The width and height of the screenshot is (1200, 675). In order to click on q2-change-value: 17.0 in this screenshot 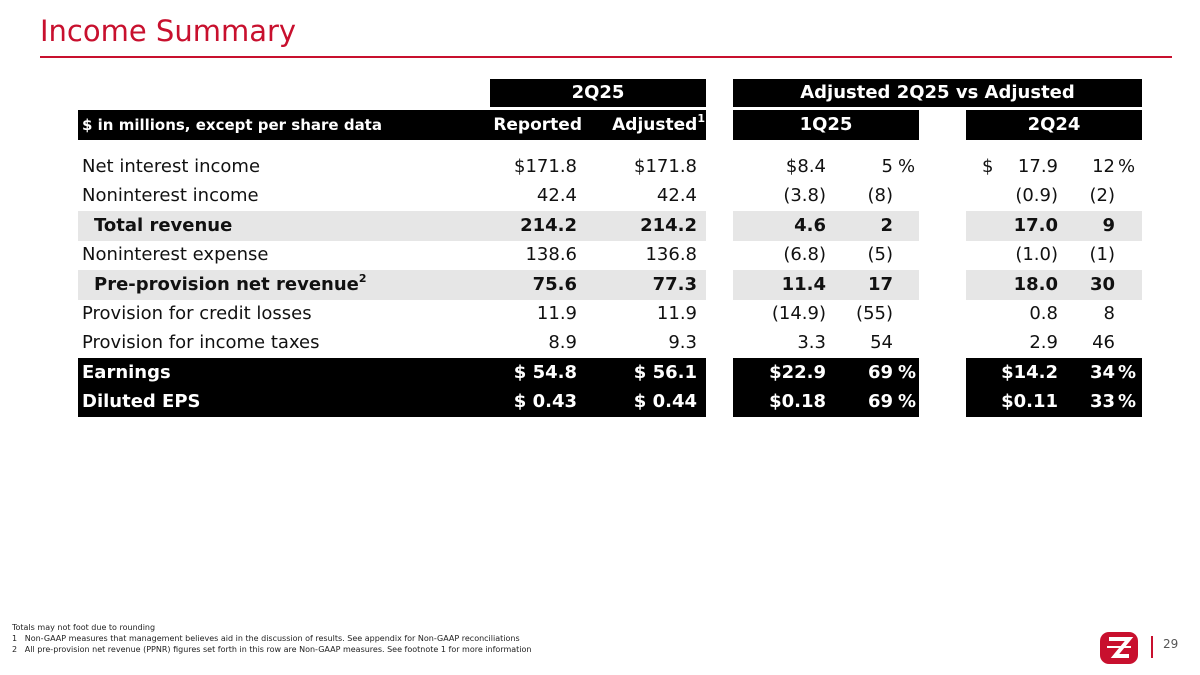, I will do `click(1035, 225)`.